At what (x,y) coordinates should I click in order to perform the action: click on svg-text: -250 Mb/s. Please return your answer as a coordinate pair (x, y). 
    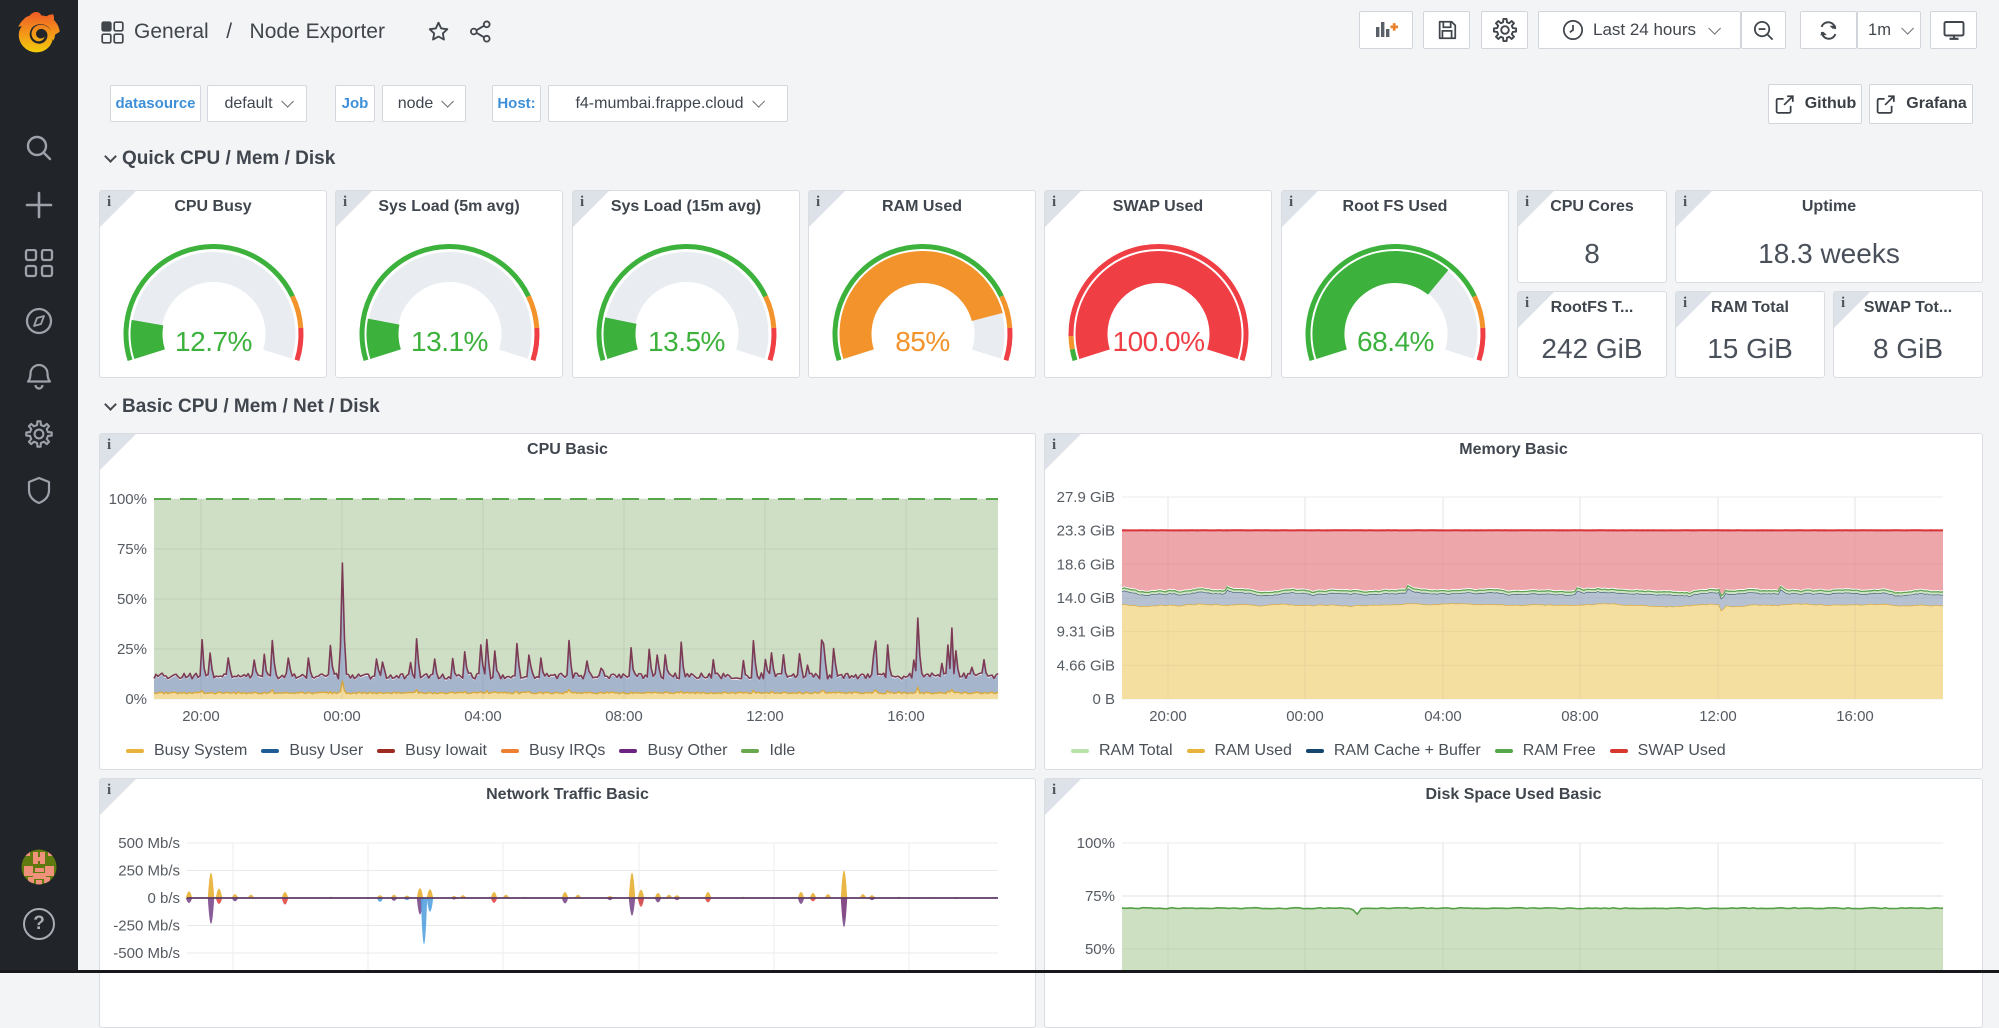
    Looking at the image, I should click on (146, 926).